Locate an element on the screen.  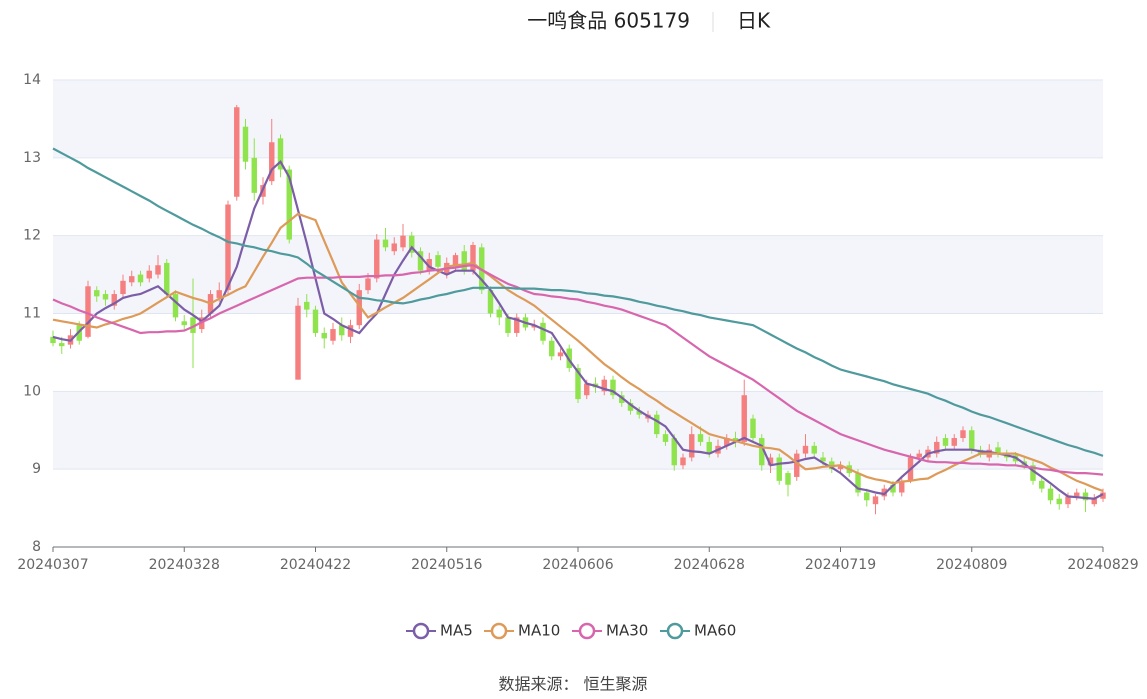
legend-item: MA30 is located at coordinates (610, 631).